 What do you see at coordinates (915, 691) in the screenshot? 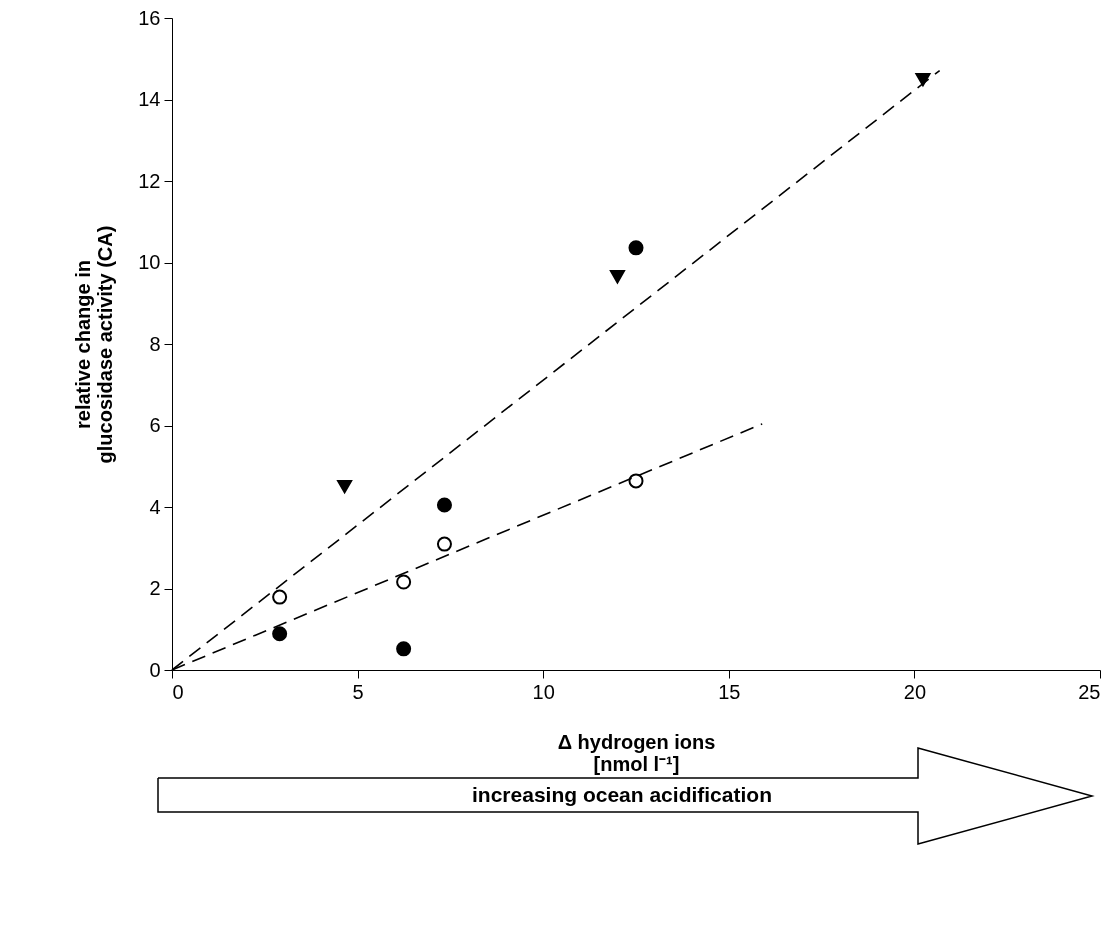
I see `x-tick-label: 20` at bounding box center [915, 691].